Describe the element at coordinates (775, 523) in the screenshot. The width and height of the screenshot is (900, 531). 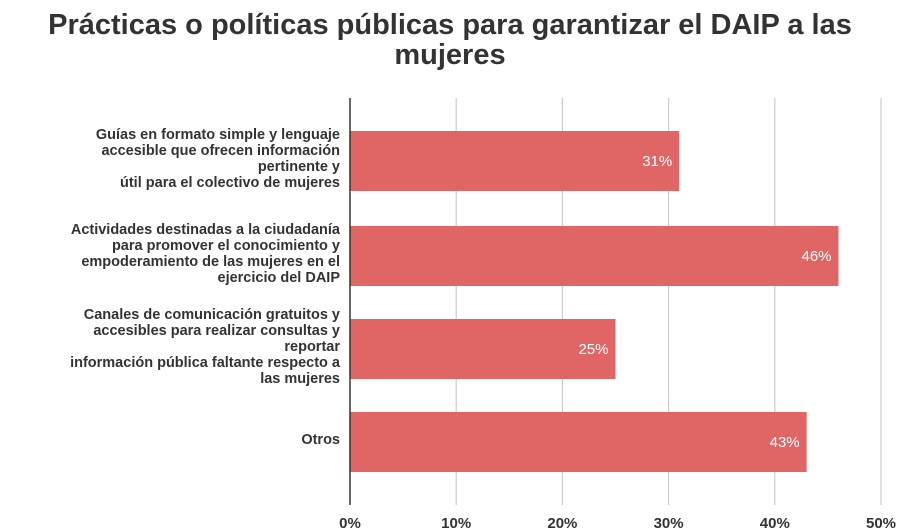
I see `x-tick-label: 40%` at that location.